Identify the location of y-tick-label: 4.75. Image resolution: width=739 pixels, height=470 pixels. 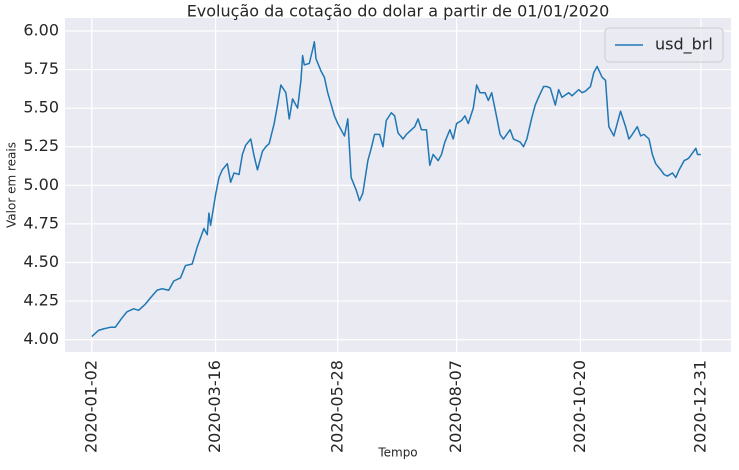
(41, 222).